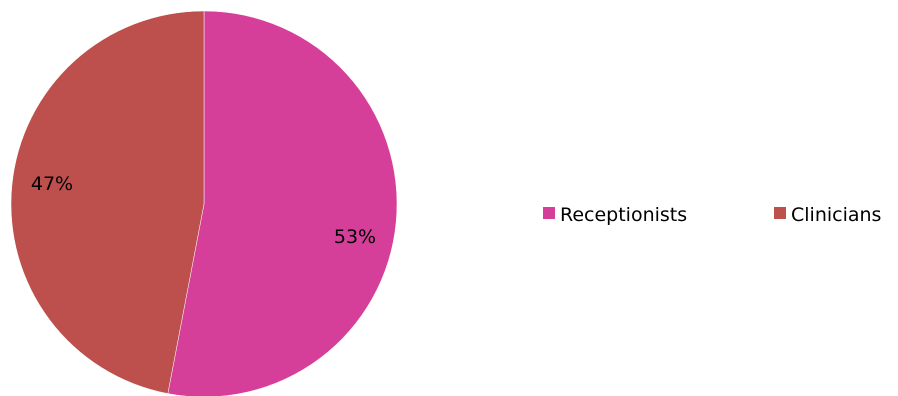 The image size is (898, 396). Describe the element at coordinates (52, 184) in the screenshot. I see `data-label-clinicians: 47%` at that location.